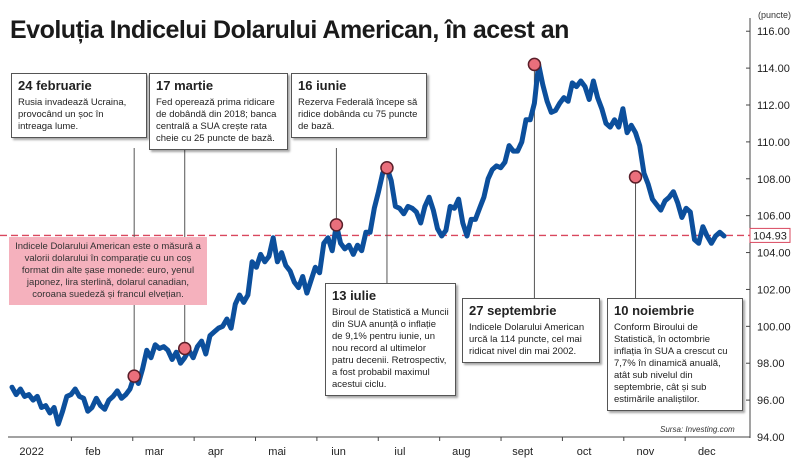 The height and width of the screenshot is (466, 800). I want to click on annotation-date: 24 februarie, so click(55, 85).